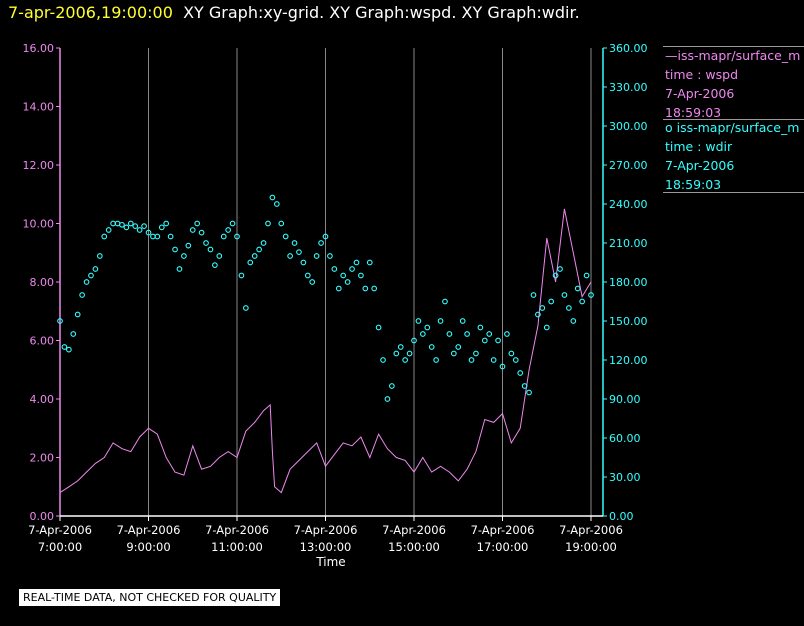  What do you see at coordinates (628, 360) in the screenshot?
I see `right-tick-label: 120.00` at bounding box center [628, 360].